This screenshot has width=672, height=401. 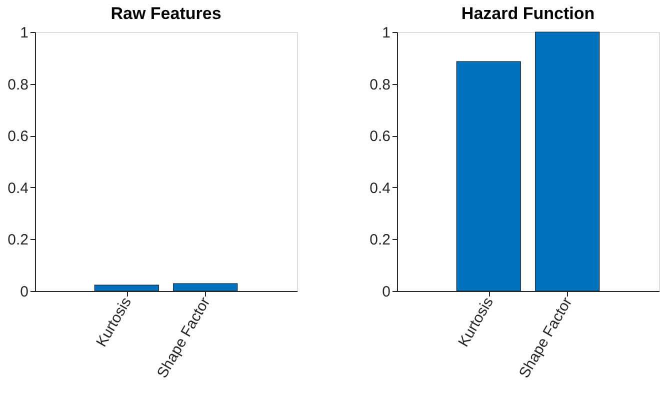 I want to click on chart-title: Raw Features, so click(x=166, y=13).